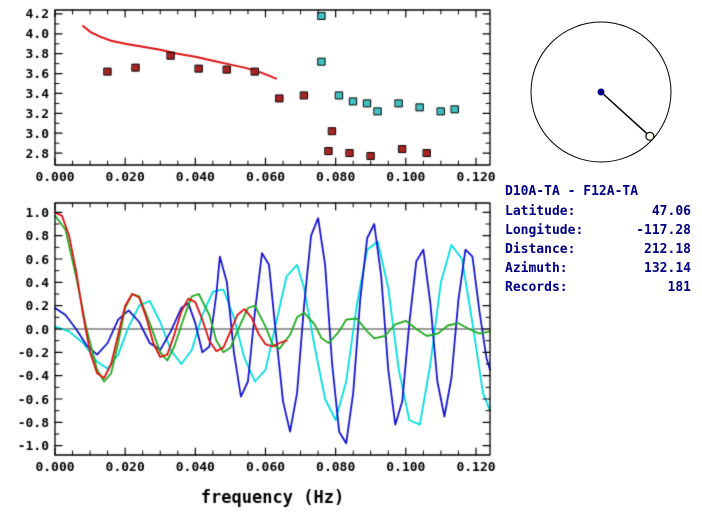 The image size is (702, 519). I want to click on azimuth-value: 132.14, so click(667, 268).